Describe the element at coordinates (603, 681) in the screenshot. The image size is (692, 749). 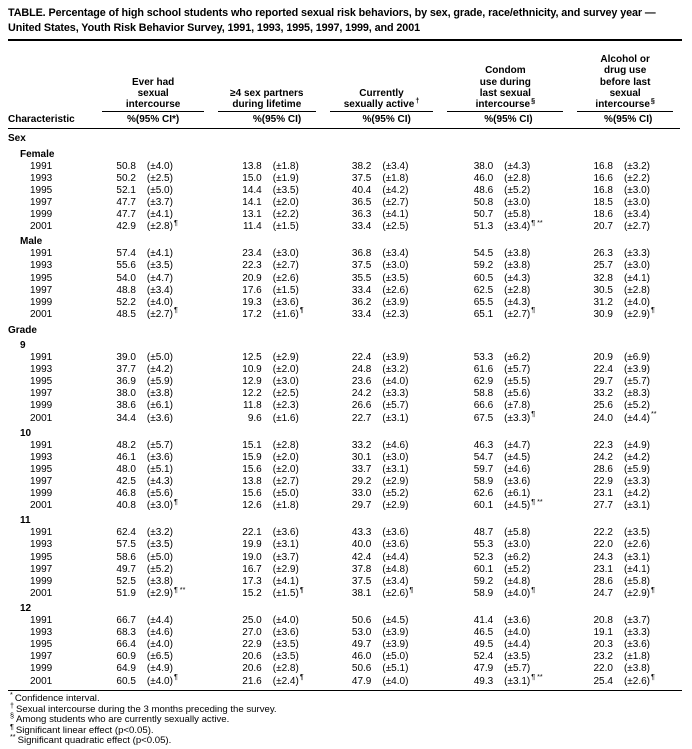
I see `pct-cell: 25.4` at that location.